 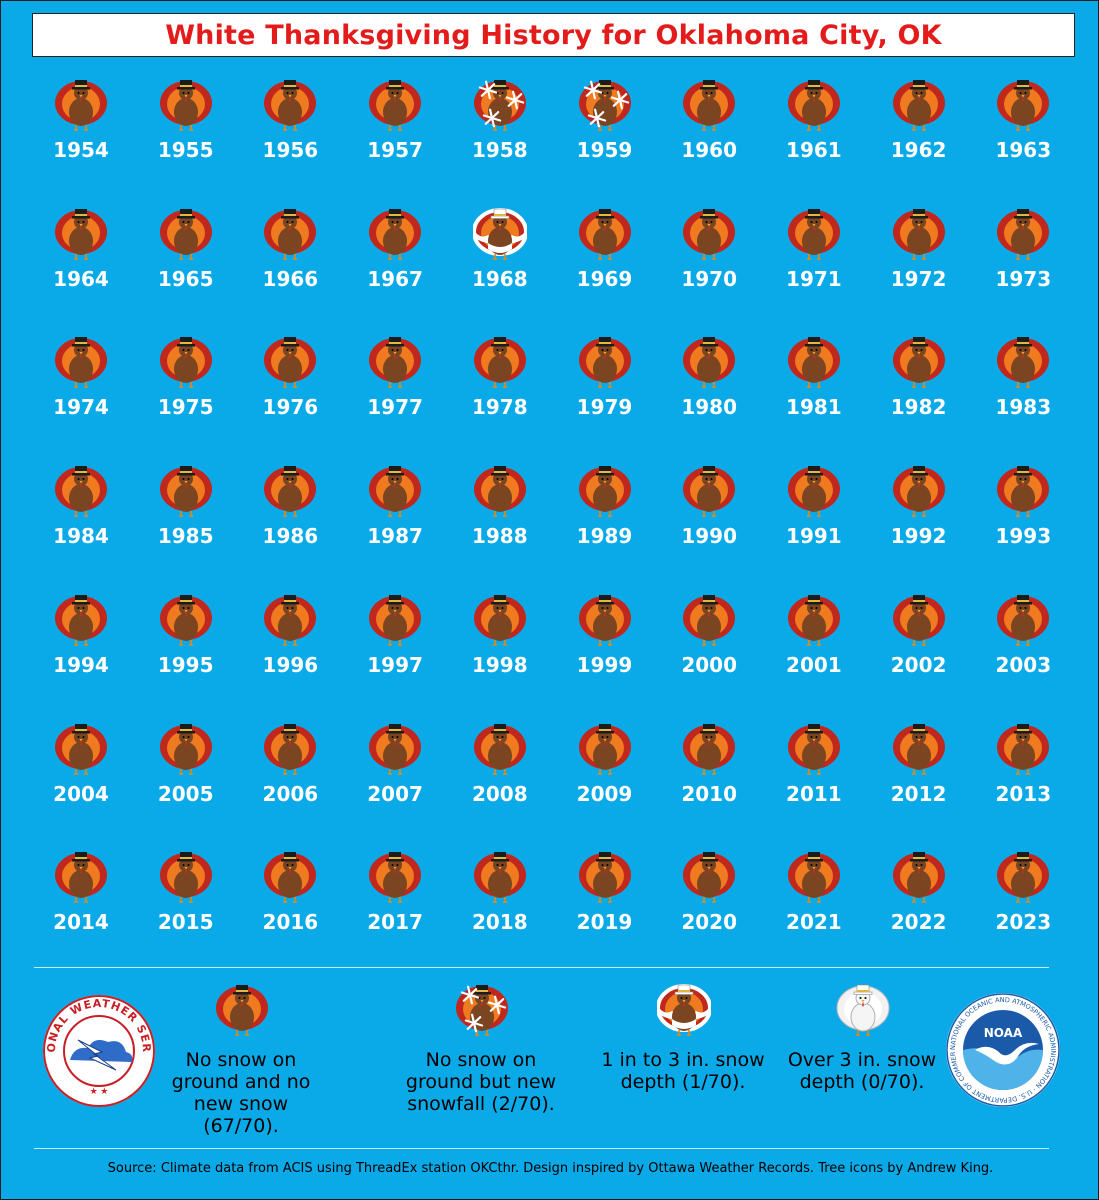 What do you see at coordinates (395, 520) in the screenshot?
I see `year-cell: 1987` at bounding box center [395, 520].